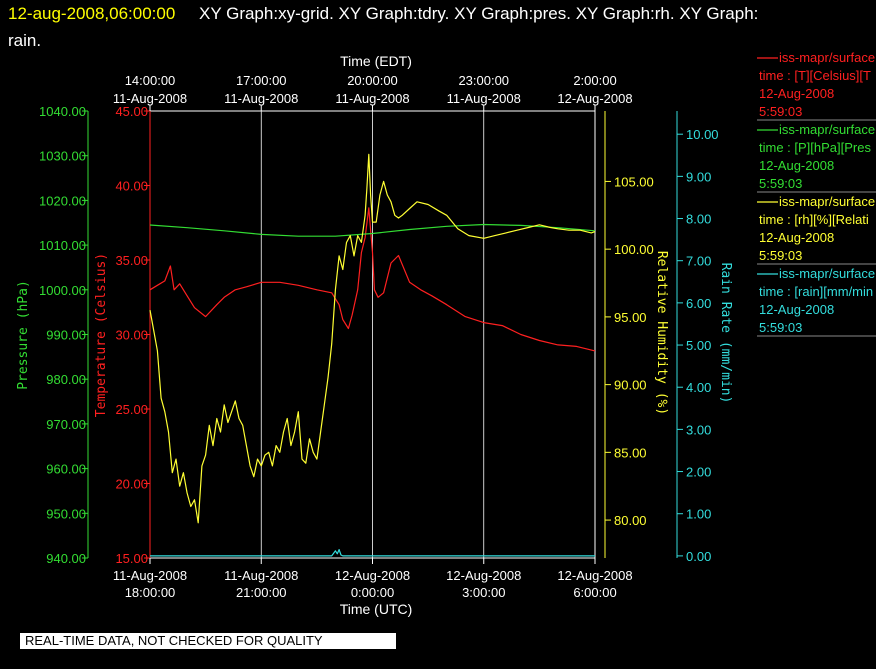  I want to click on temperature-tick-label: 15.00, so click(131, 558).